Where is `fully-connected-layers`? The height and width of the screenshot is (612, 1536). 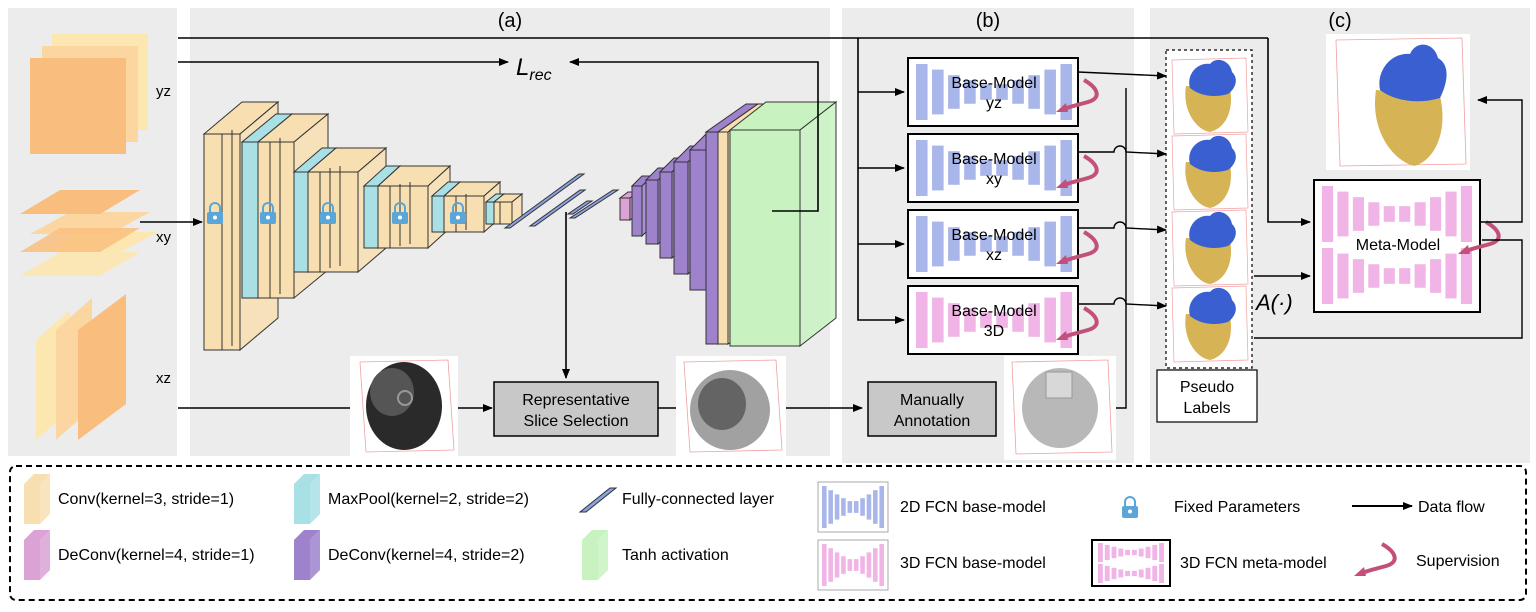
fully-connected-layers is located at coordinates (561, 201).